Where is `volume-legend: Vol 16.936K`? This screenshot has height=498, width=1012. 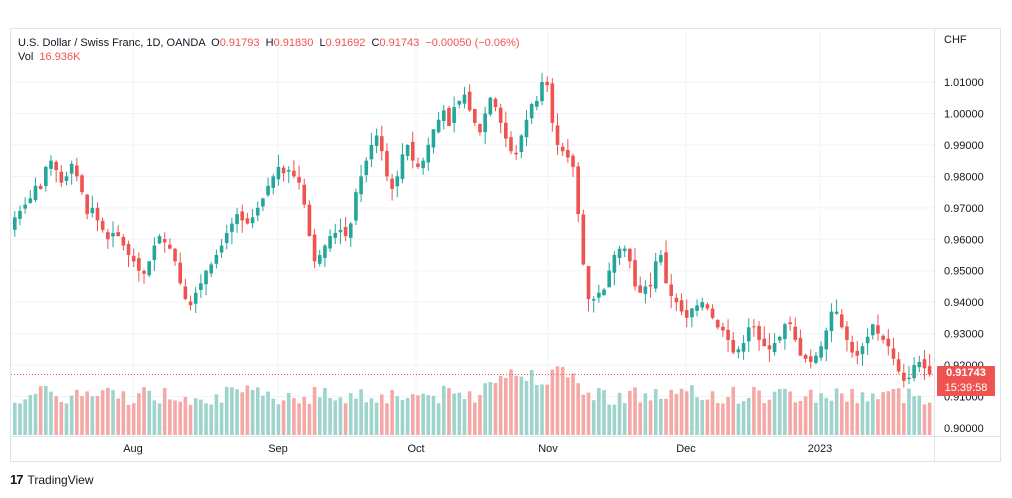 volume-legend: Vol 16.936K is located at coordinates (49, 57).